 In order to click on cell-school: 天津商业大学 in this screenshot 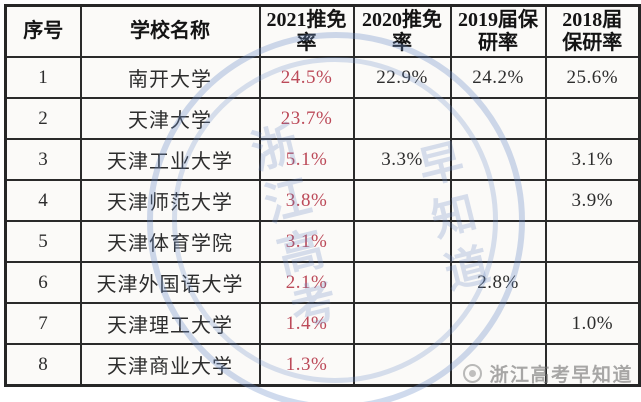, I will do `click(170, 365)`.